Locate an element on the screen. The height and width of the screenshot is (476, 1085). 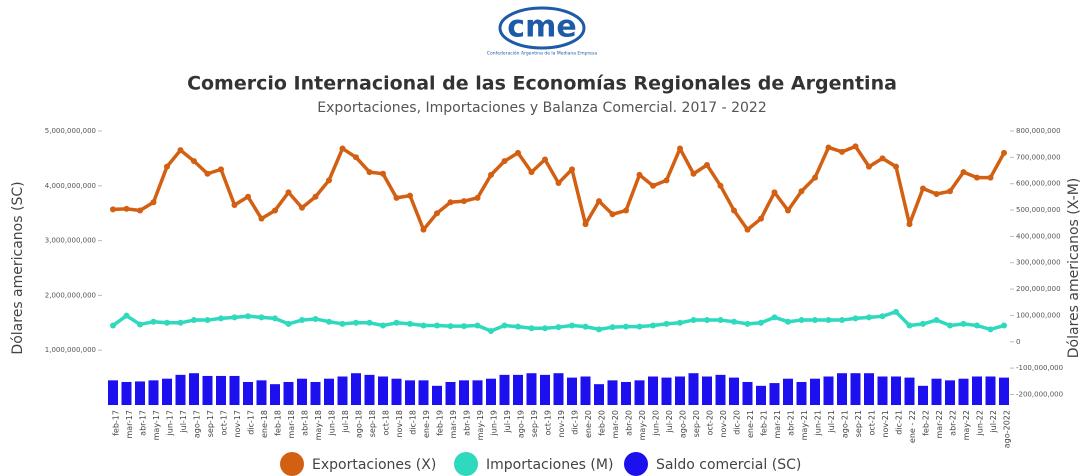
legend-label: Importaciones (M) is located at coordinates (549, 465).